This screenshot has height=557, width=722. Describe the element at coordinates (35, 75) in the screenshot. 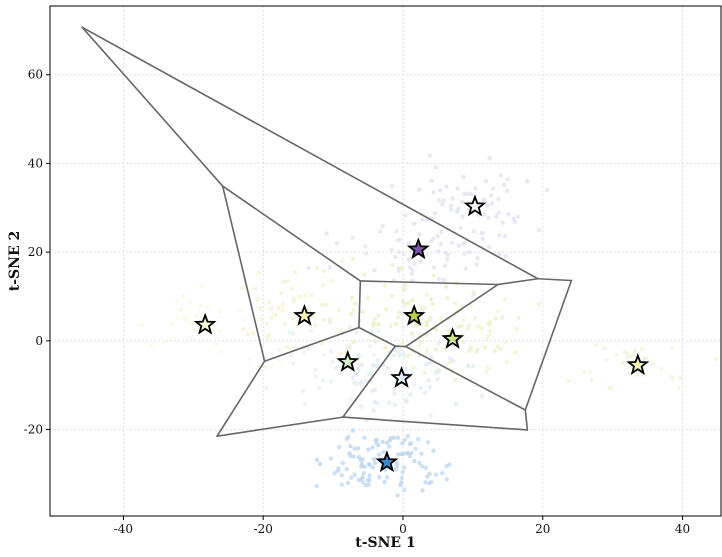

I see `y-tick-label: 60` at that location.